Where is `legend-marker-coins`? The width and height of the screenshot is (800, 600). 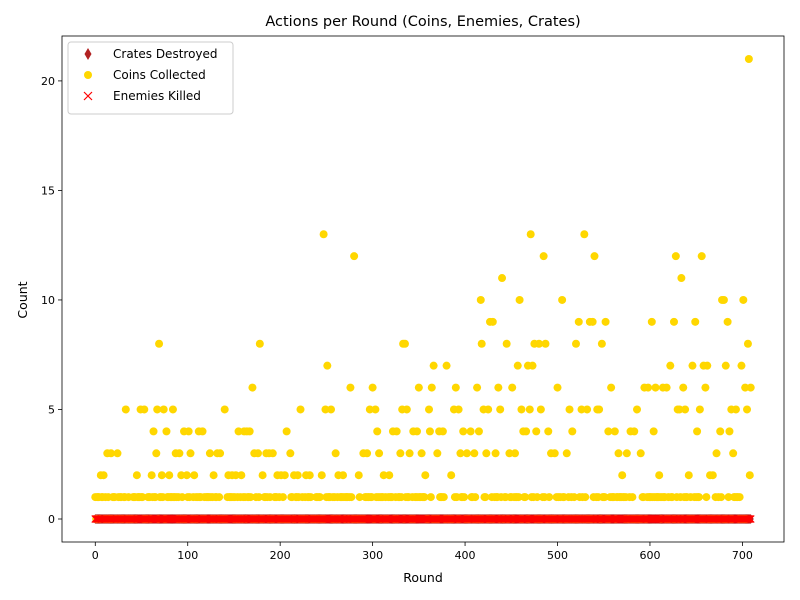
legend-marker-coins is located at coordinates (88, 75).